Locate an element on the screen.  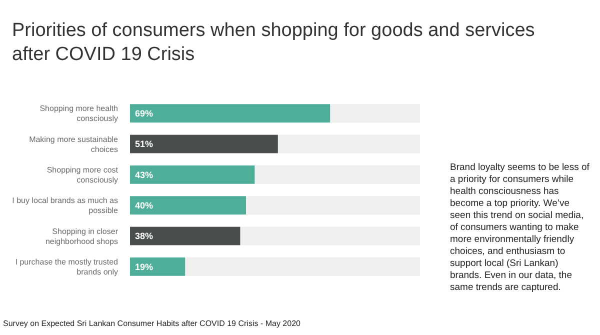
text: Brand loyalty seems to be less of a priority for consumers while health consciousness has become a top priority. We’ve seen this trend on social media, of consumers wanting to make more environmentally friendly choices, and enthusiasm to support local (Sri Lankan) brands. Even in our data, the same trends are captured. is located at coordinates (520, 227).